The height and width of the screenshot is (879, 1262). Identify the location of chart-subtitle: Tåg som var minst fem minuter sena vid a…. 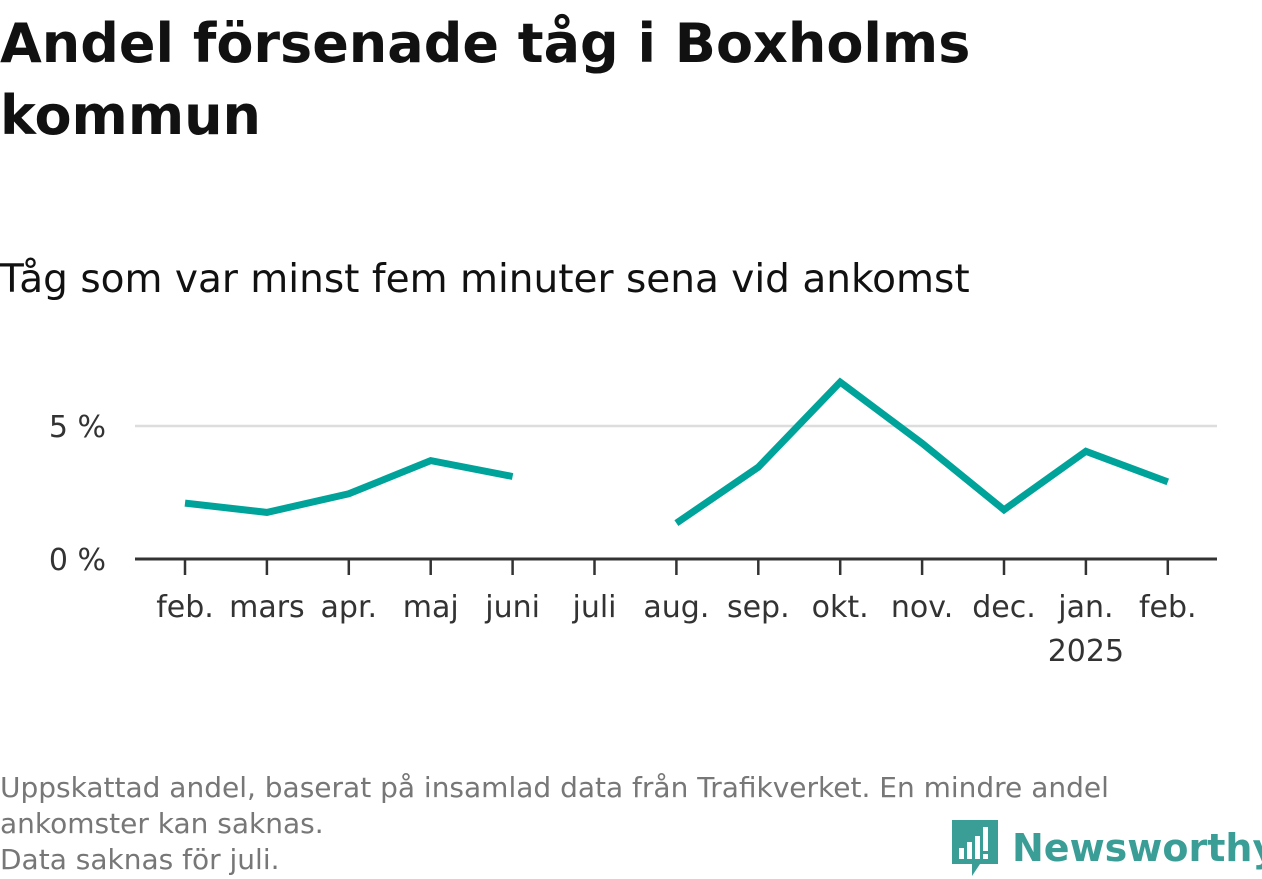
(485, 279).